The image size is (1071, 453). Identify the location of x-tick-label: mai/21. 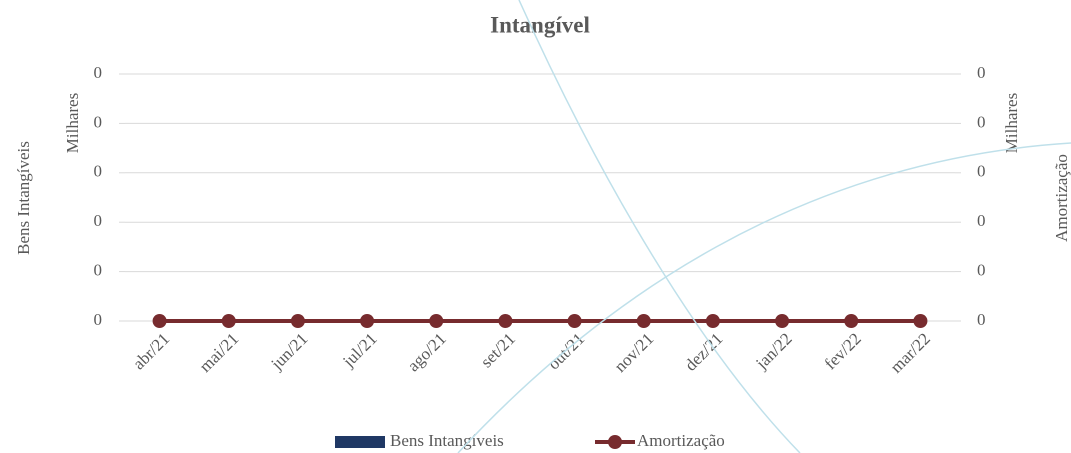
(219, 352).